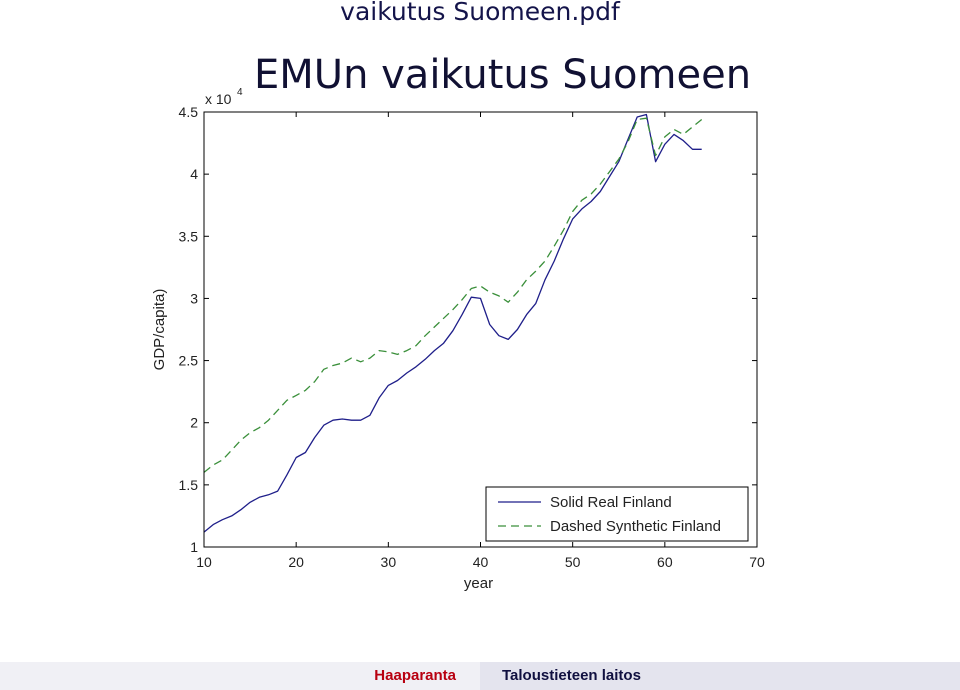 This screenshot has width=960, height=690. Describe the element at coordinates (415, 675) in the screenshot. I see `footer-author: Haaparanta` at that location.